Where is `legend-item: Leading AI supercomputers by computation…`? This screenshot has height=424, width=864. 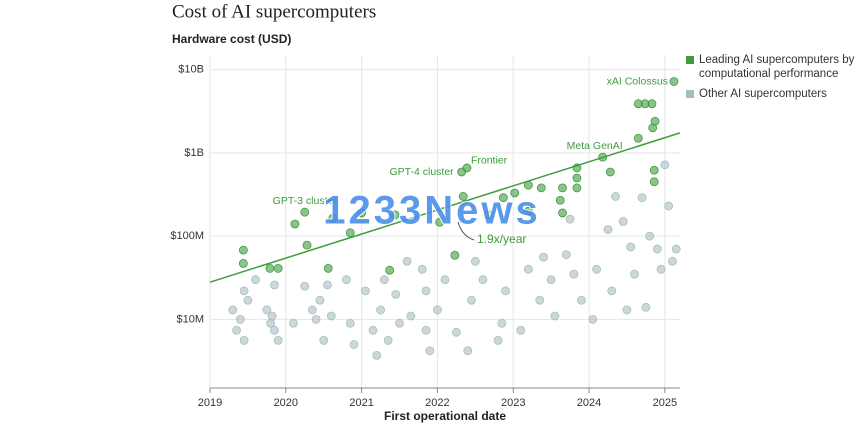
legend-item: Leading AI supercomputers by computation… is located at coordinates (774, 67).